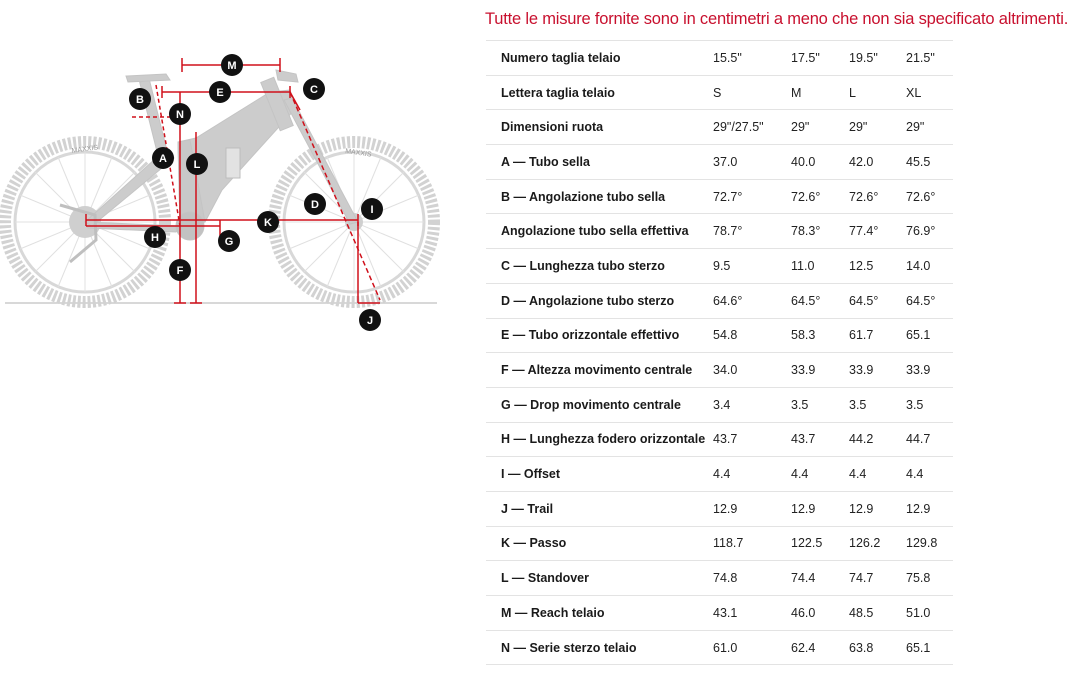 Image resolution: width=1087 pixels, height=681 pixels. Describe the element at coordinates (752, 578) in the screenshot. I see `size-value-cell: 74.8` at that location.